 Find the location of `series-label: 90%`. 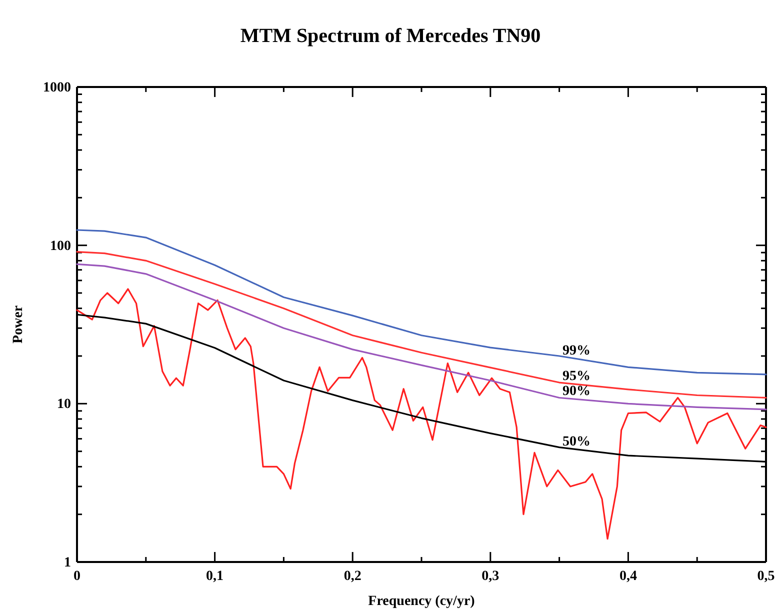

series-label: 90% is located at coordinates (576, 392).